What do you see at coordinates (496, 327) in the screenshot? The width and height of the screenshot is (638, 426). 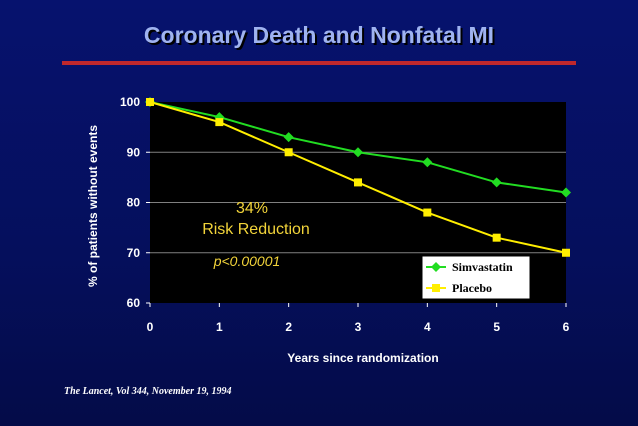 I see `x-tick-label: 5` at bounding box center [496, 327].